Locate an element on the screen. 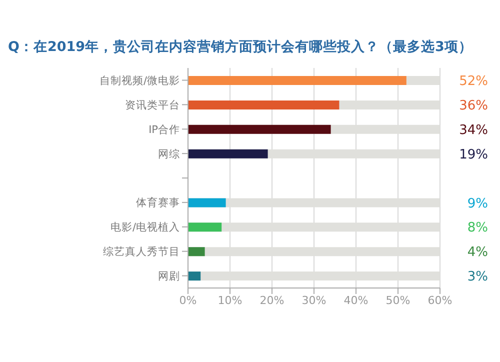  y-tick-label: 自制视频/微电影 is located at coordinates (139, 80).